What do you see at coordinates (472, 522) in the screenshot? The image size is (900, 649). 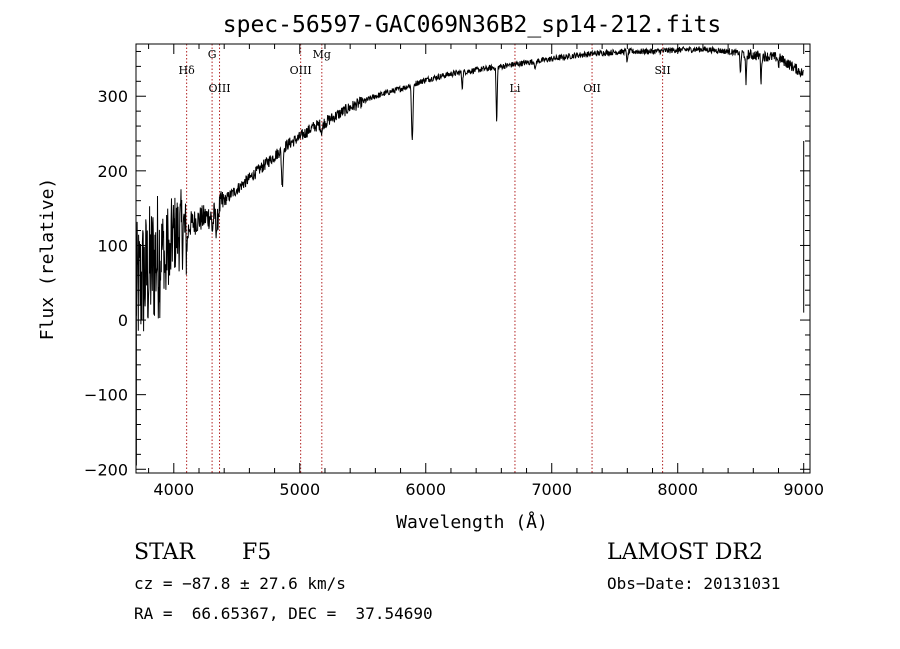 I see `x-axis-label: Wavelength (Å)` at bounding box center [472, 522].